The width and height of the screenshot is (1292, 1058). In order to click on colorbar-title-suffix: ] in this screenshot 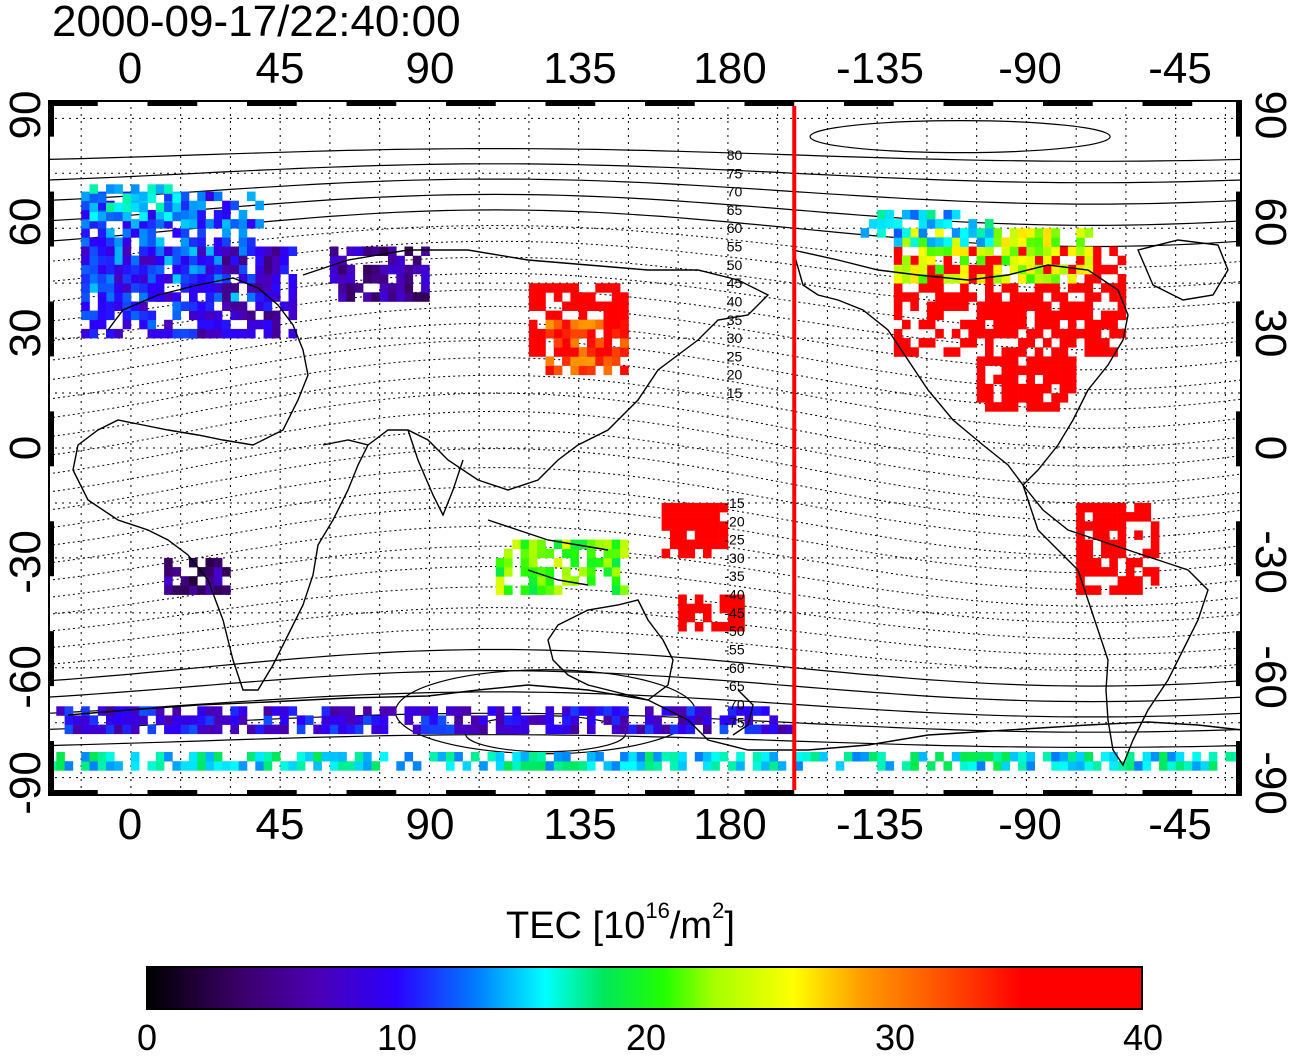, I will do `click(729, 926)`.